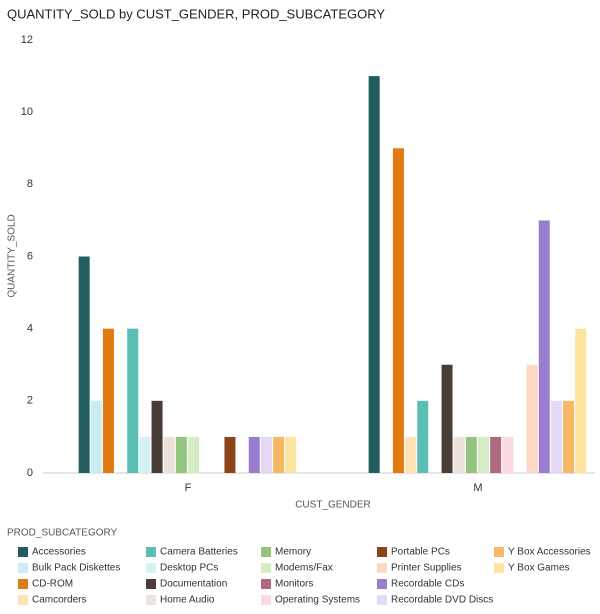  What do you see at coordinates (193, 584) in the screenshot?
I see `legend-label: Documentation` at bounding box center [193, 584].